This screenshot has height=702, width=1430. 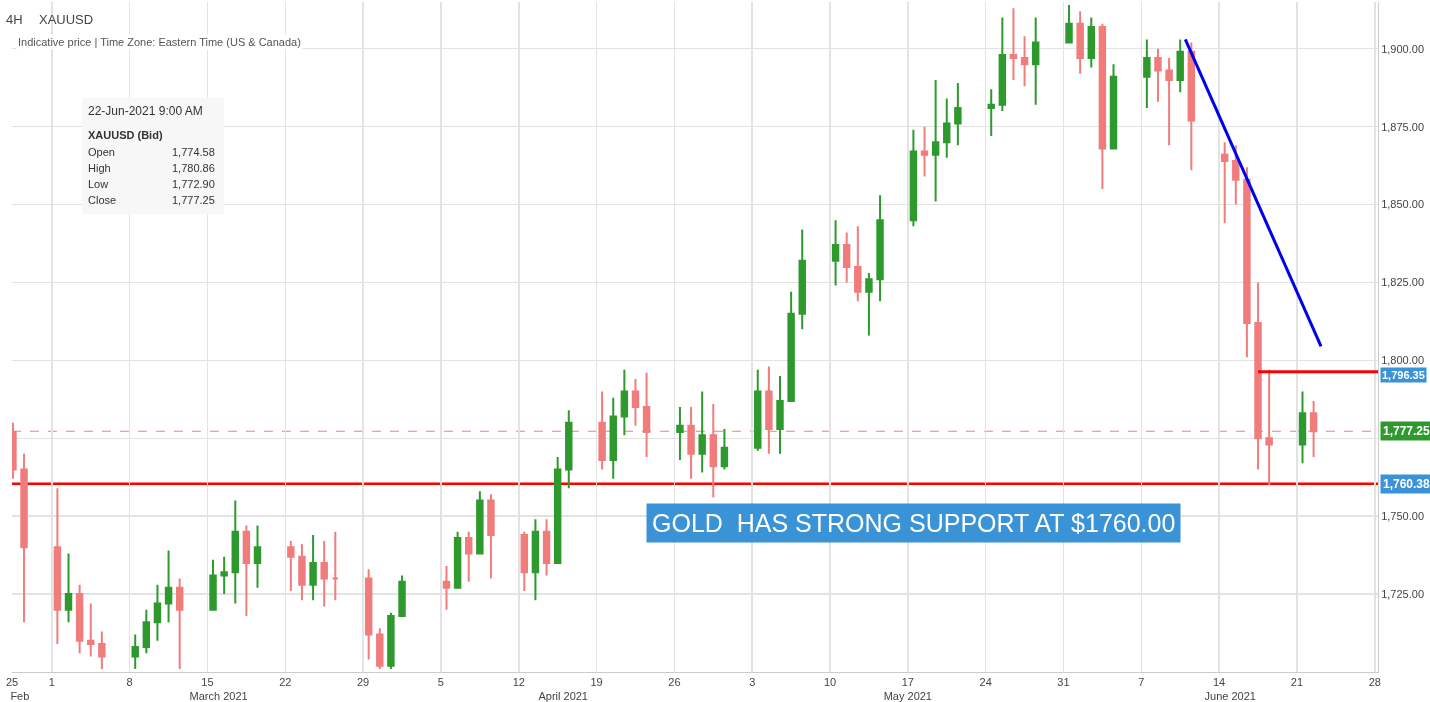 I want to click on x-tick-label: 5, so click(x=440, y=682).